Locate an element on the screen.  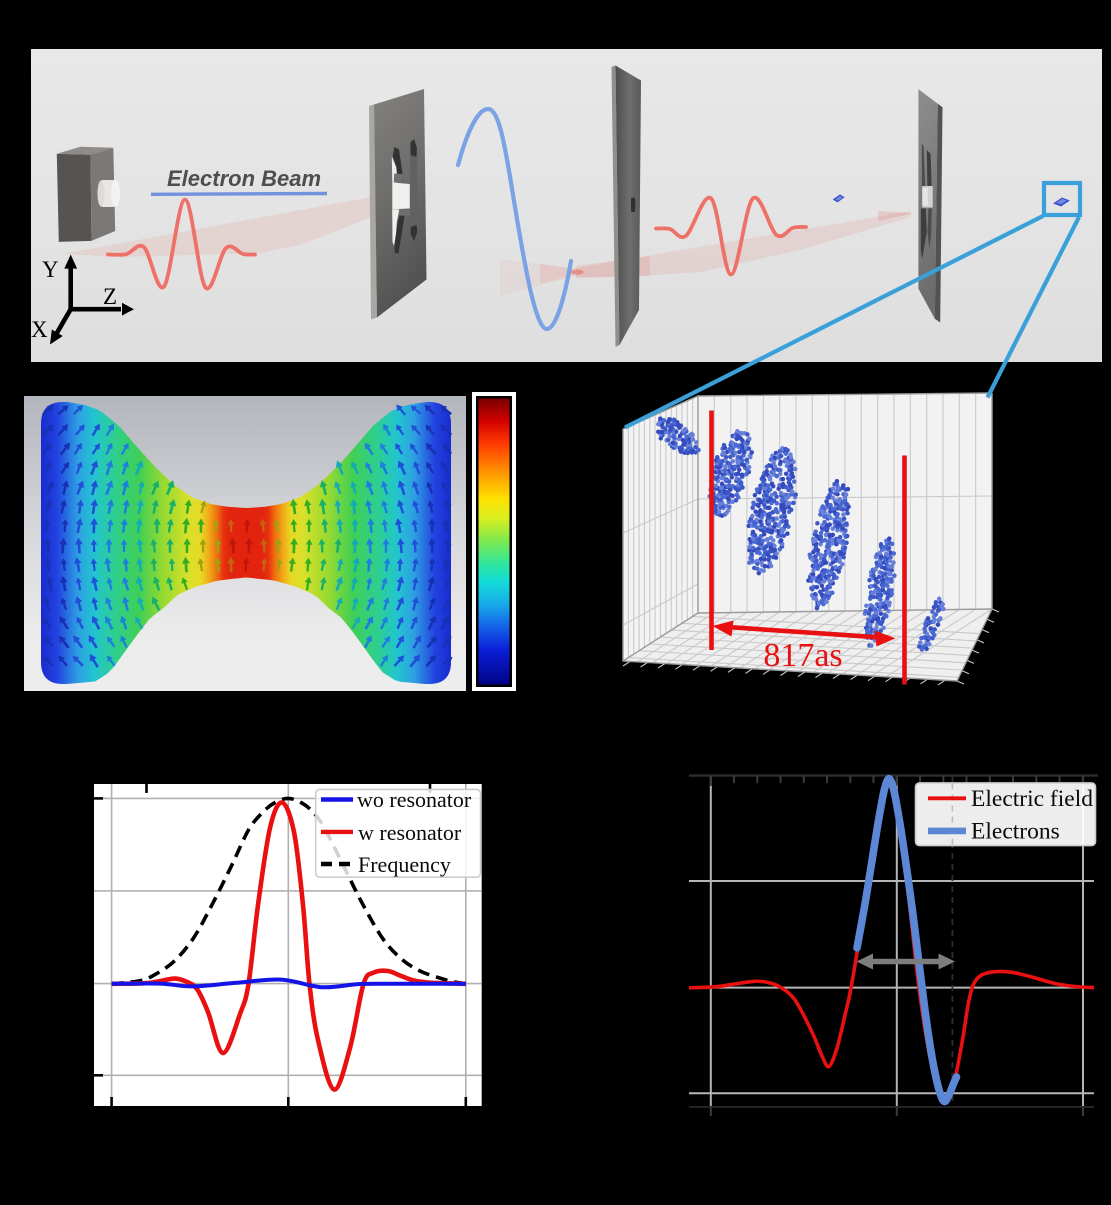
svg-text: wo resonator is located at coordinates (414, 799).